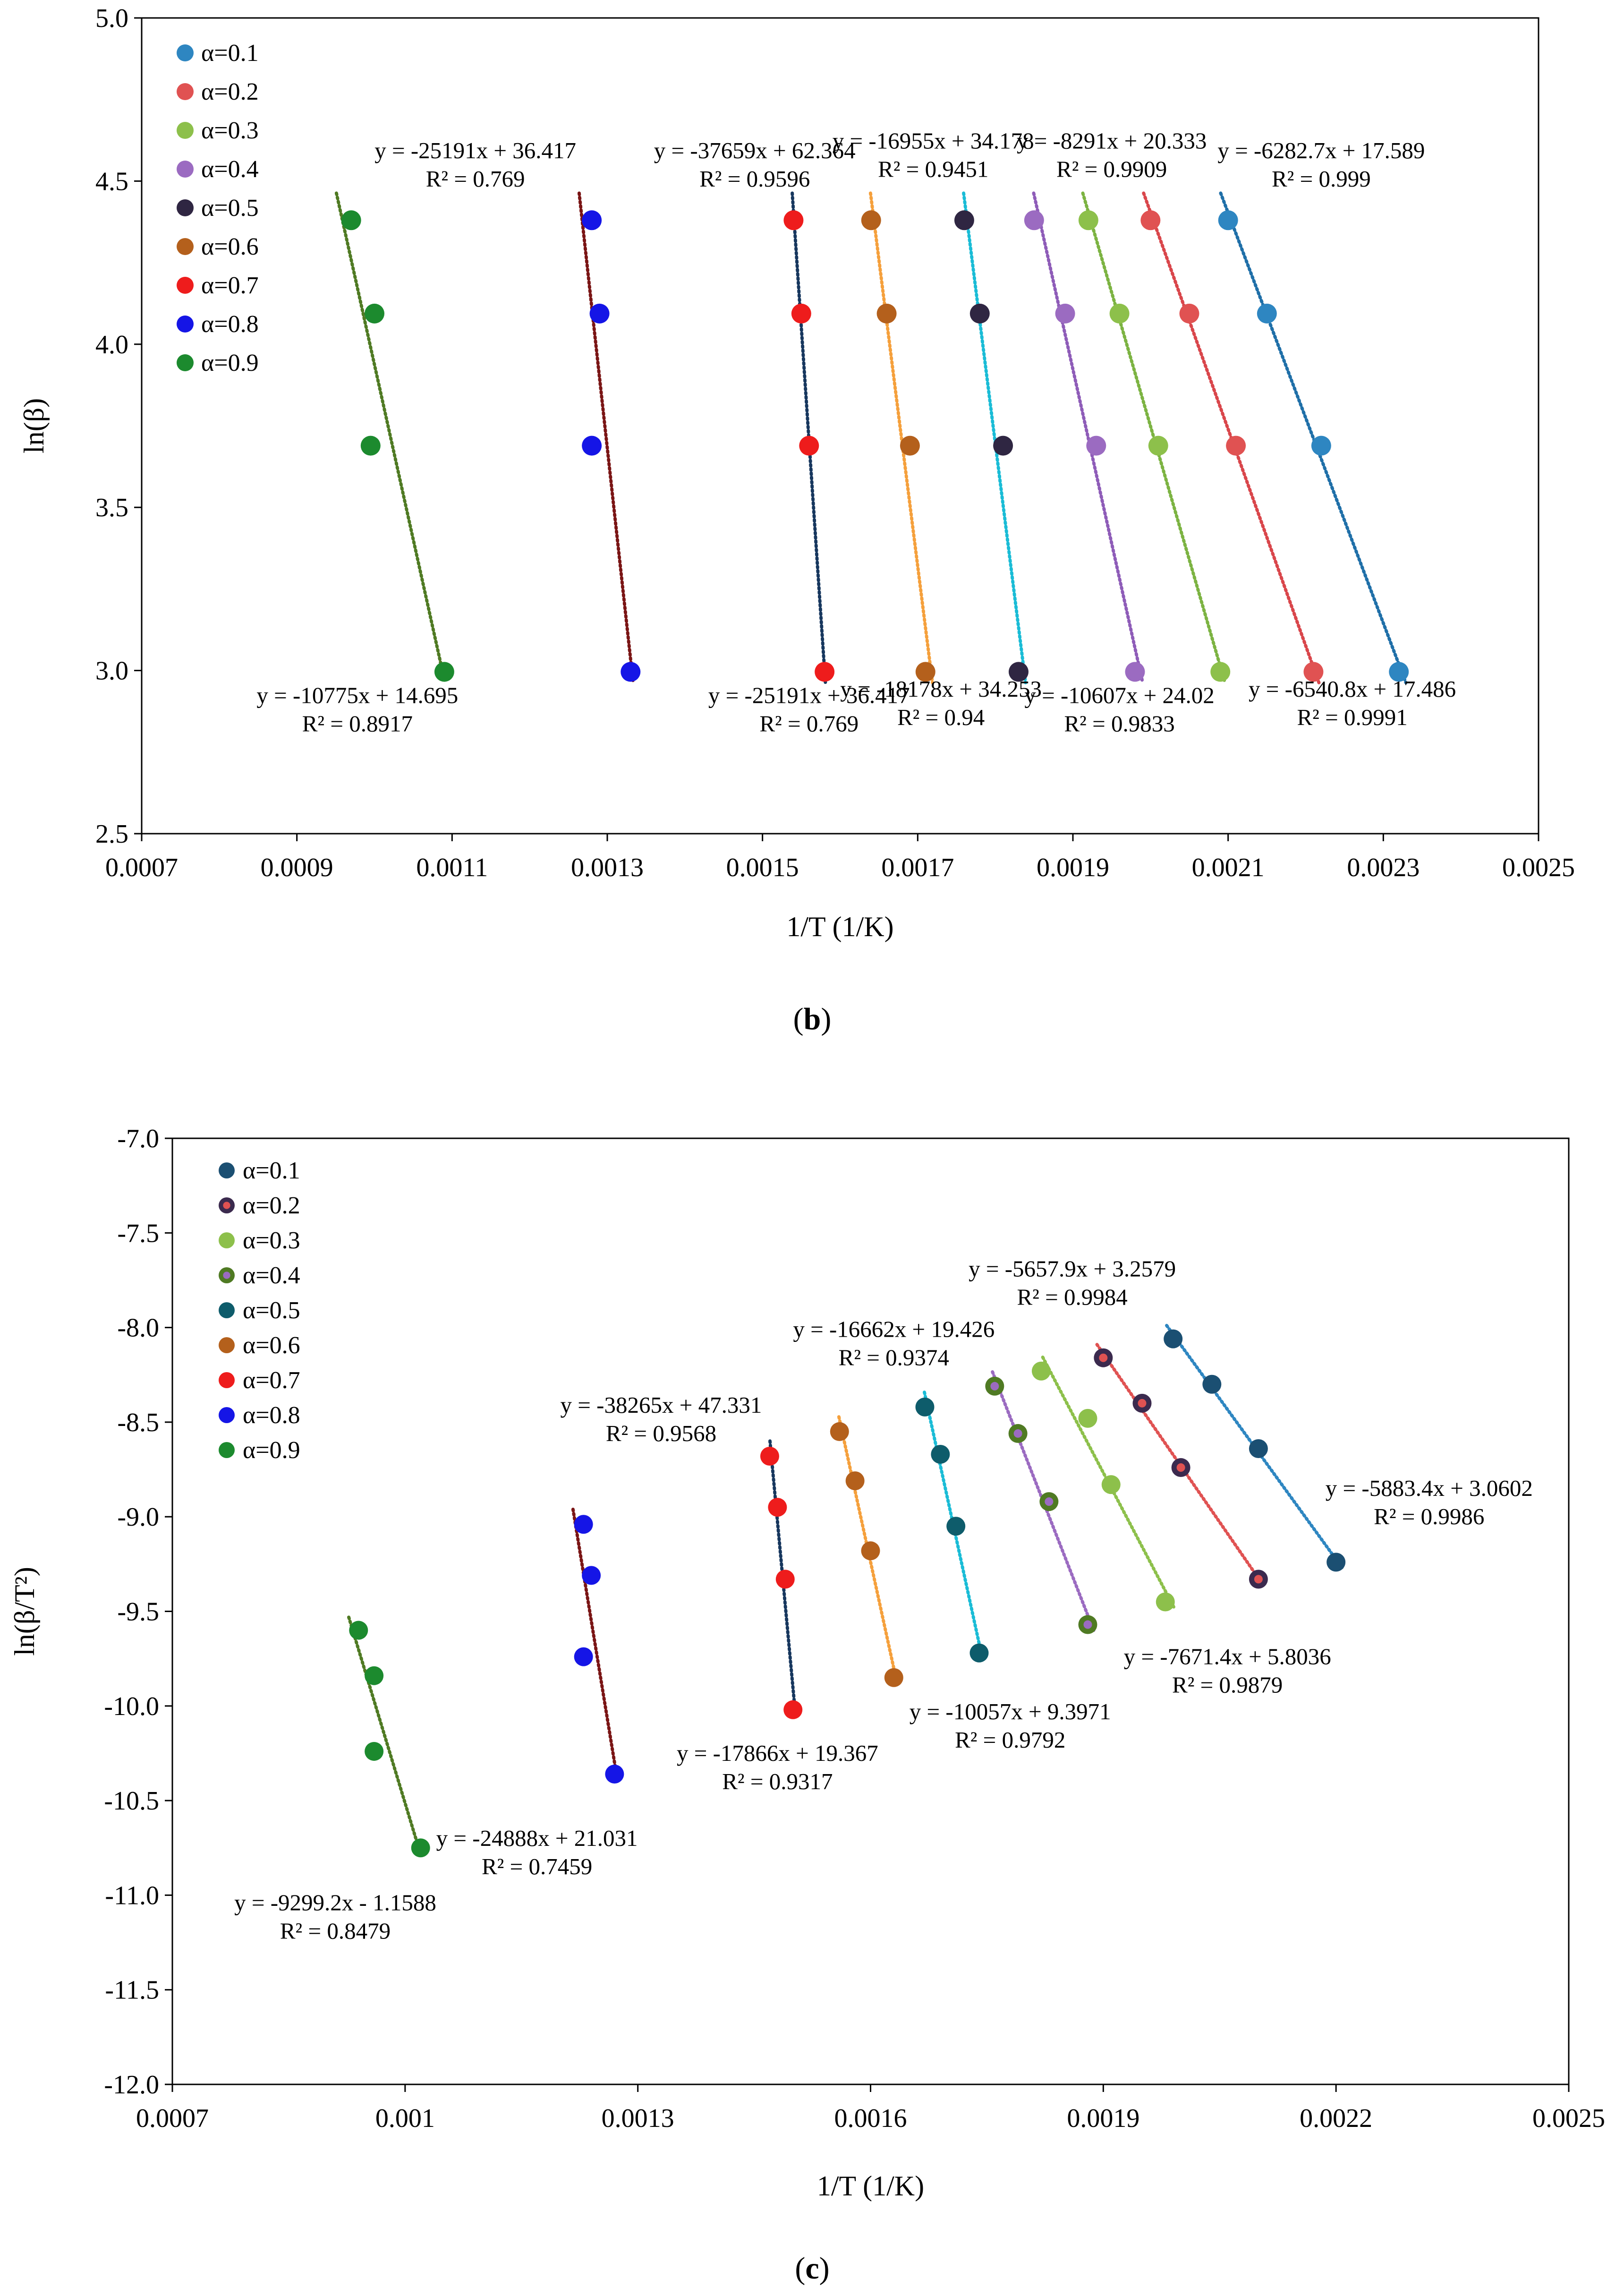 Image resolution: width=1624 pixels, height=2296 pixels. What do you see at coordinates (870, 2118) in the screenshot?
I see `x-tick-label: 0.0016` at bounding box center [870, 2118].